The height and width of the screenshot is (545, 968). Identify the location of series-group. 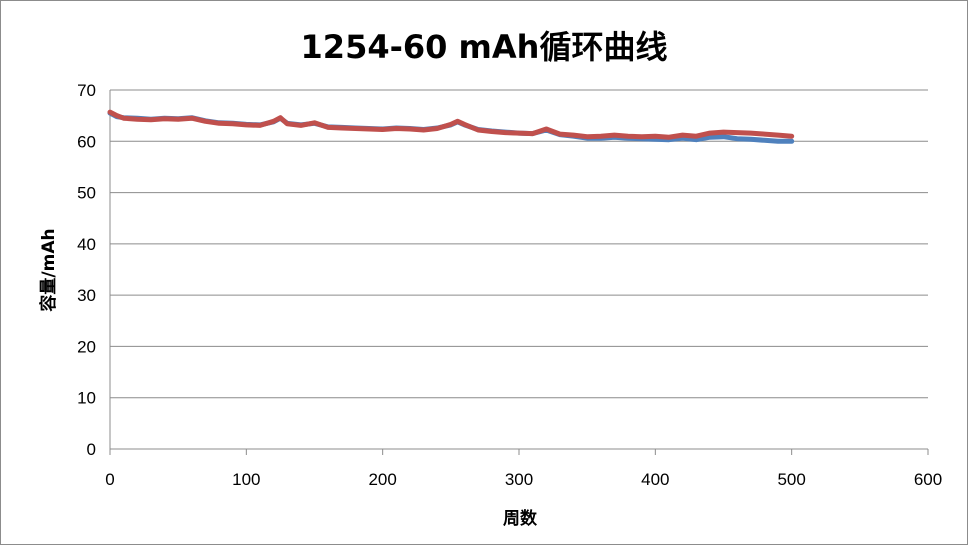
(451, 126).